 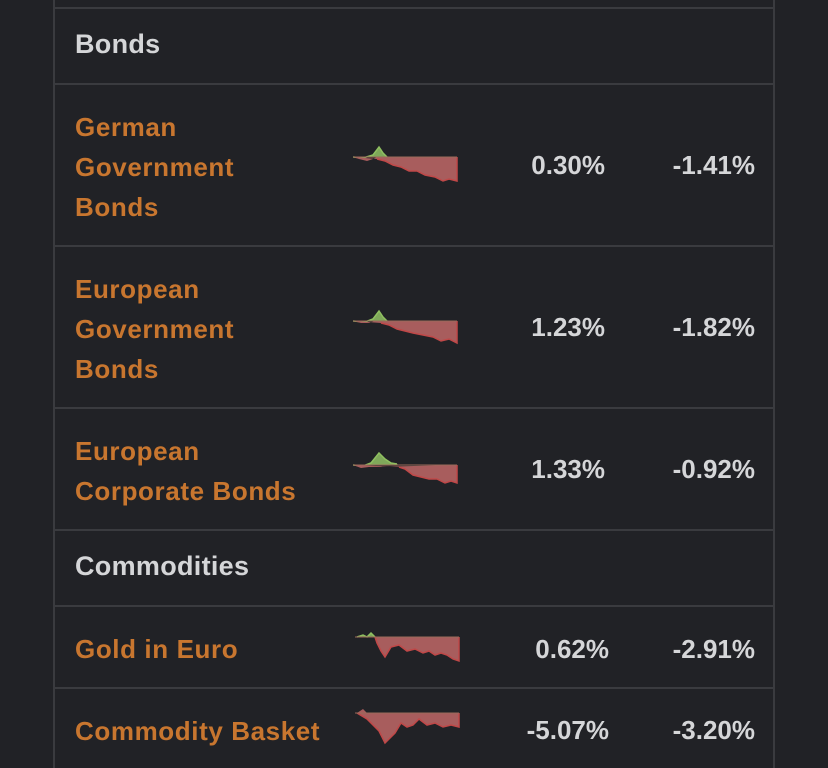 What do you see at coordinates (118, 44) in the screenshot?
I see `section-label: Bonds` at bounding box center [118, 44].